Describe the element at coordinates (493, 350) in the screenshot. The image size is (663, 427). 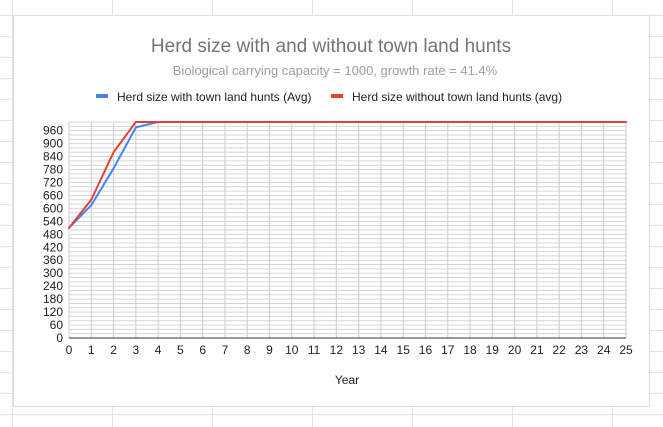
I see `x-tick-label: 19` at that location.